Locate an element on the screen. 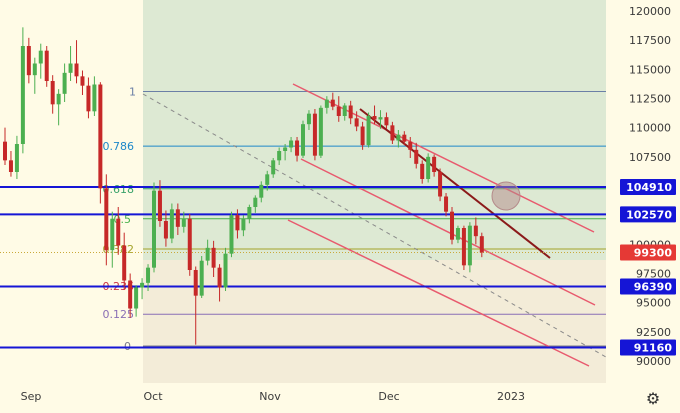 The height and width of the screenshot is (413, 680). price-tick-label: 92500 is located at coordinates (653, 332).